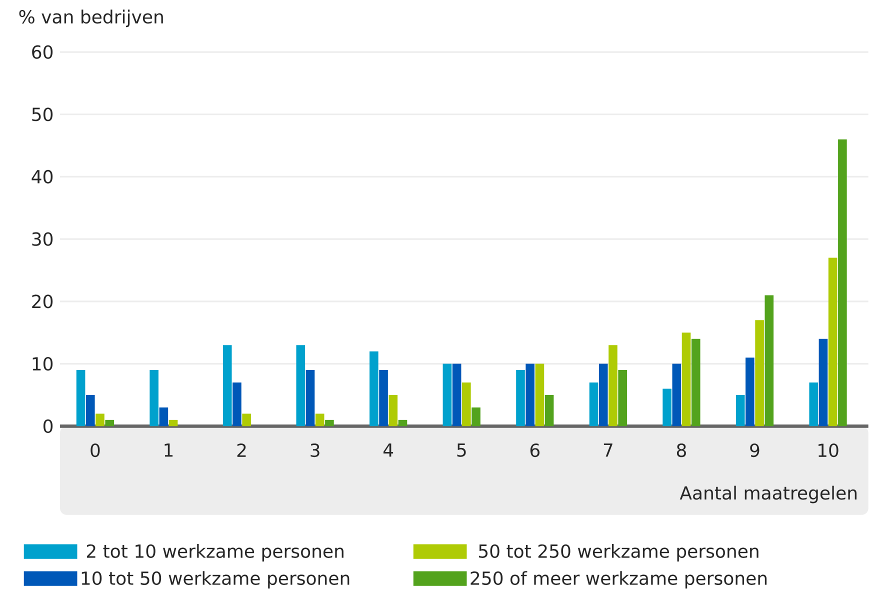 The image size is (871, 598). What do you see at coordinates (388, 450) in the screenshot?
I see `x-tick-label: 4` at bounding box center [388, 450].